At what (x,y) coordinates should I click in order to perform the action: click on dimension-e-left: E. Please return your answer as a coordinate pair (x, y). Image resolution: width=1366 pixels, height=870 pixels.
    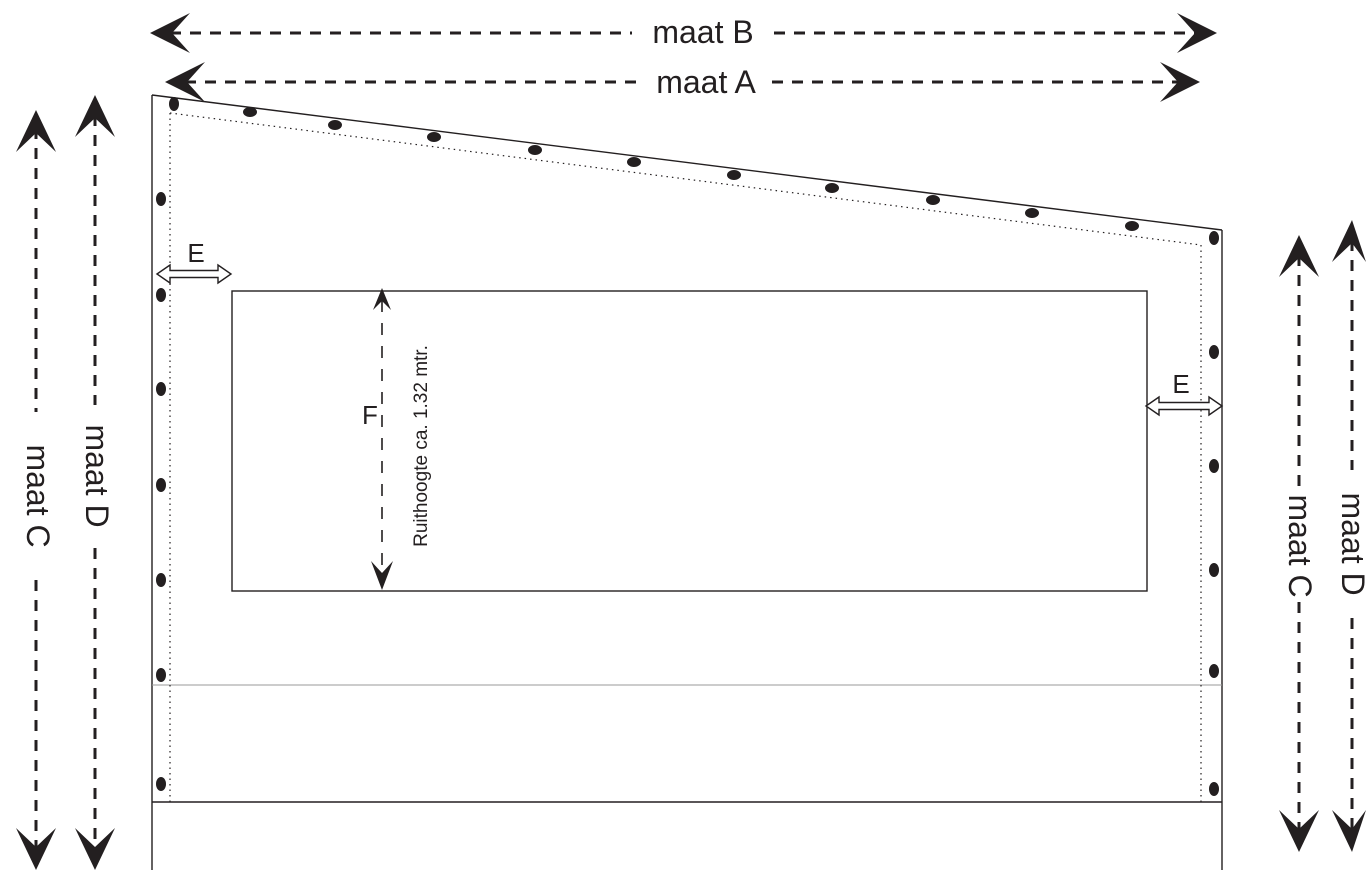
    Looking at the image, I should click on (194, 261).